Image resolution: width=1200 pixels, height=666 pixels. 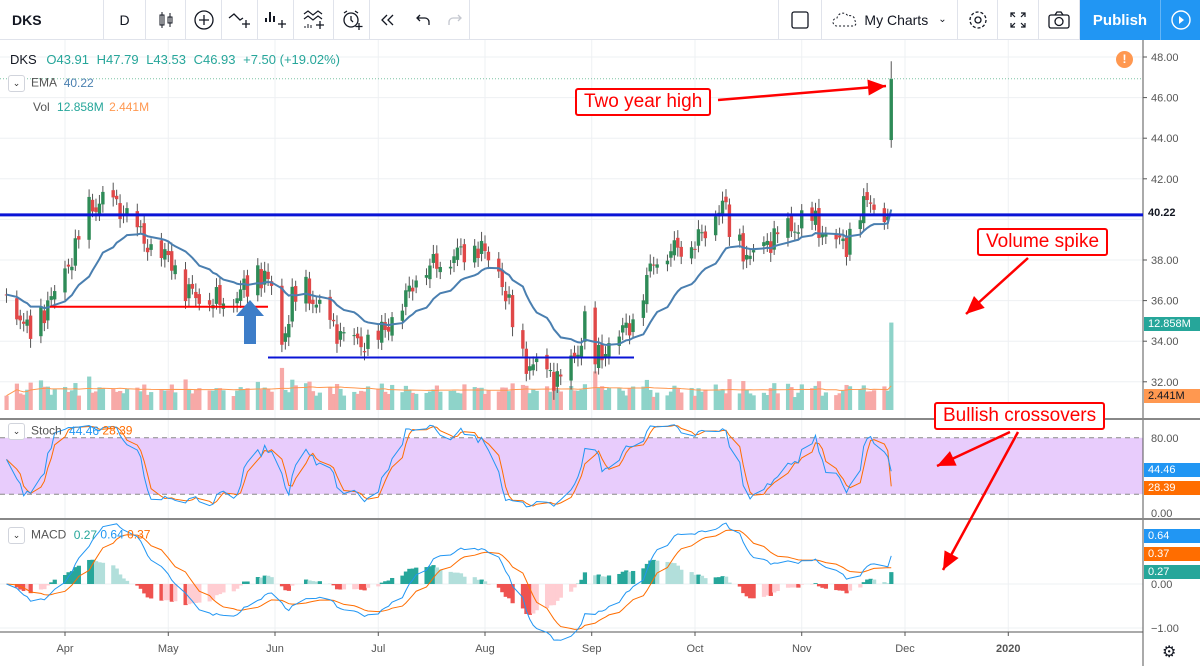 I want to click on collapse-legend-button: ⌄, so click(x=16, y=83).